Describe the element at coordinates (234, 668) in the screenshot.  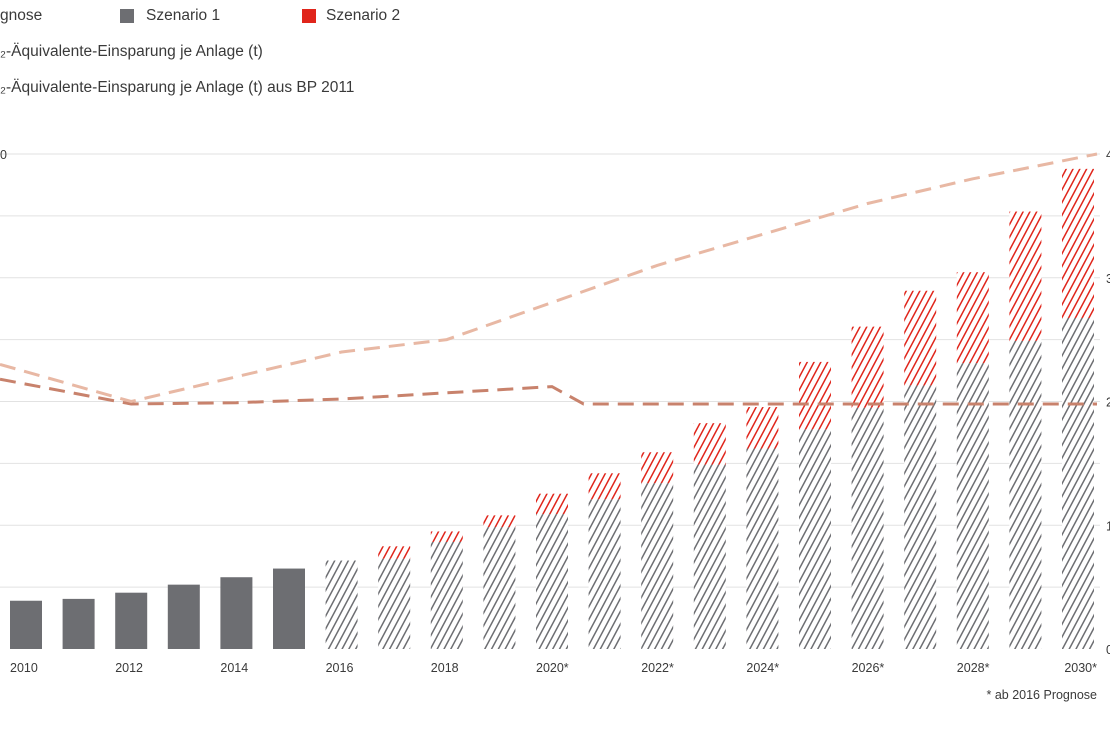
I see `x-tick-label: 2014` at that location.